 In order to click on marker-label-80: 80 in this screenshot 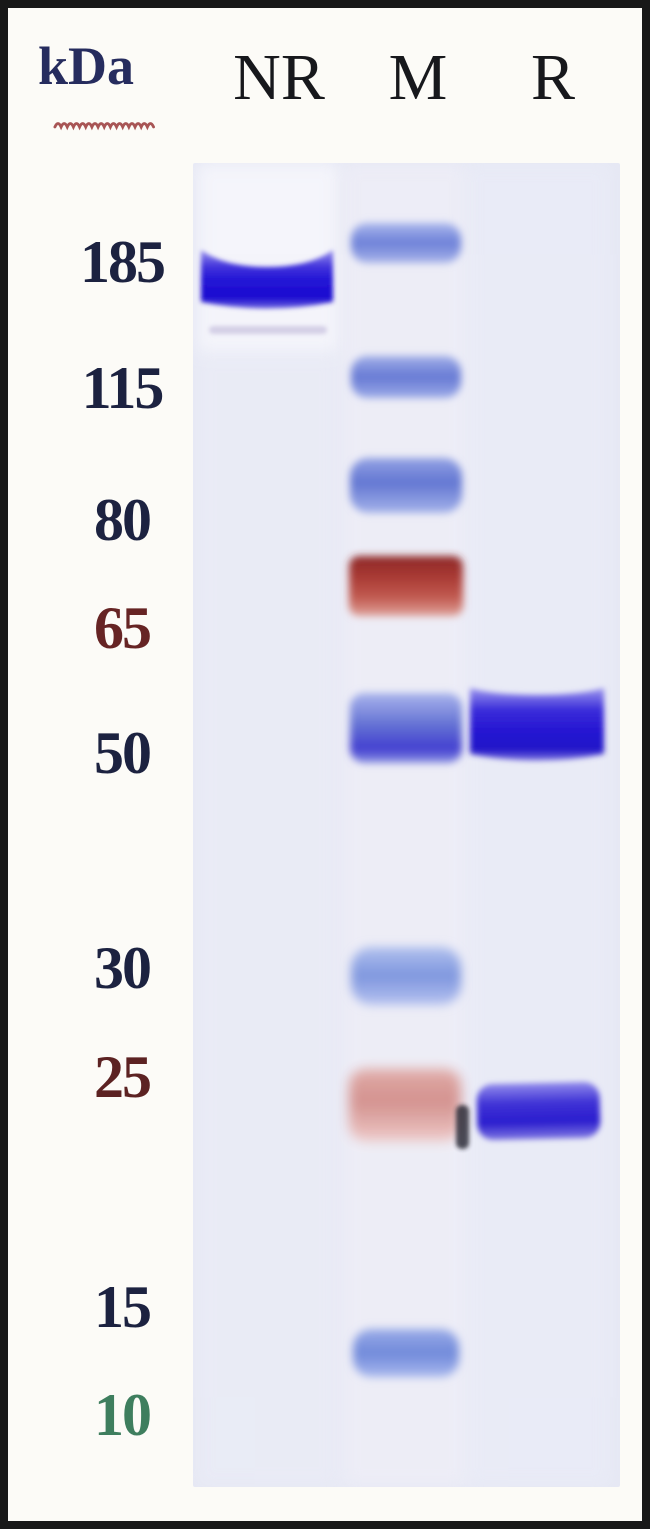, I will do `click(123, 520)`.